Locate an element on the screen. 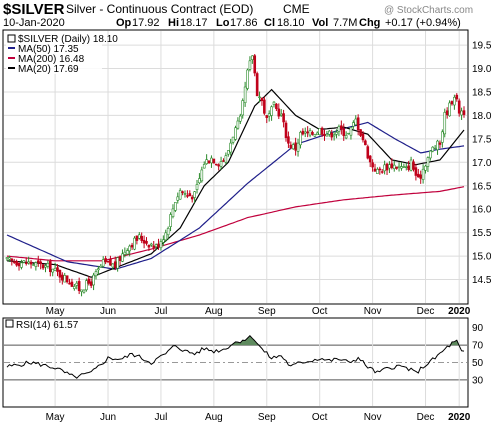 The width and height of the screenshot is (497, 428). rsi-y-tick: 70 is located at coordinates (478, 346).